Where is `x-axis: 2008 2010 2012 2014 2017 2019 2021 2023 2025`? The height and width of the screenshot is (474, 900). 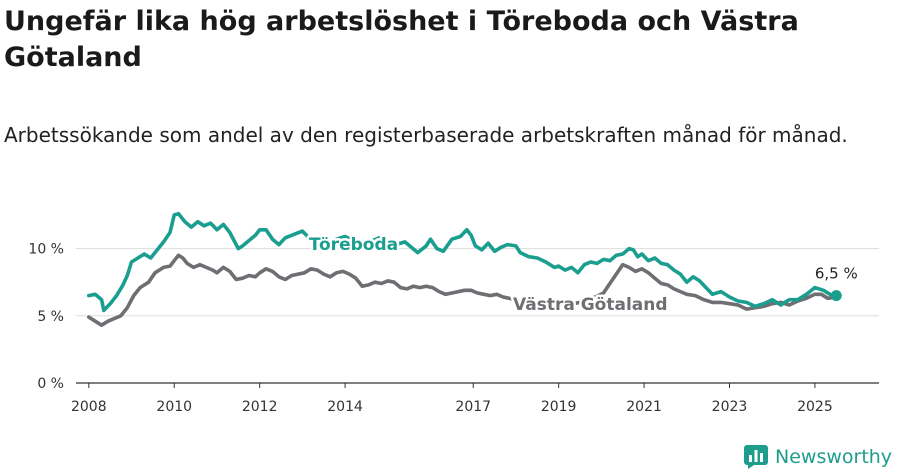 x-axis: 2008 2010 2012 2014 2017 2019 2021 2023 2025 is located at coordinates (475, 398).